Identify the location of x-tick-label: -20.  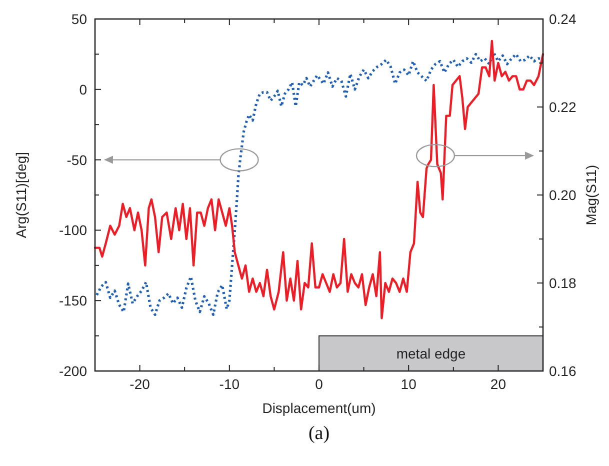
(140, 384).